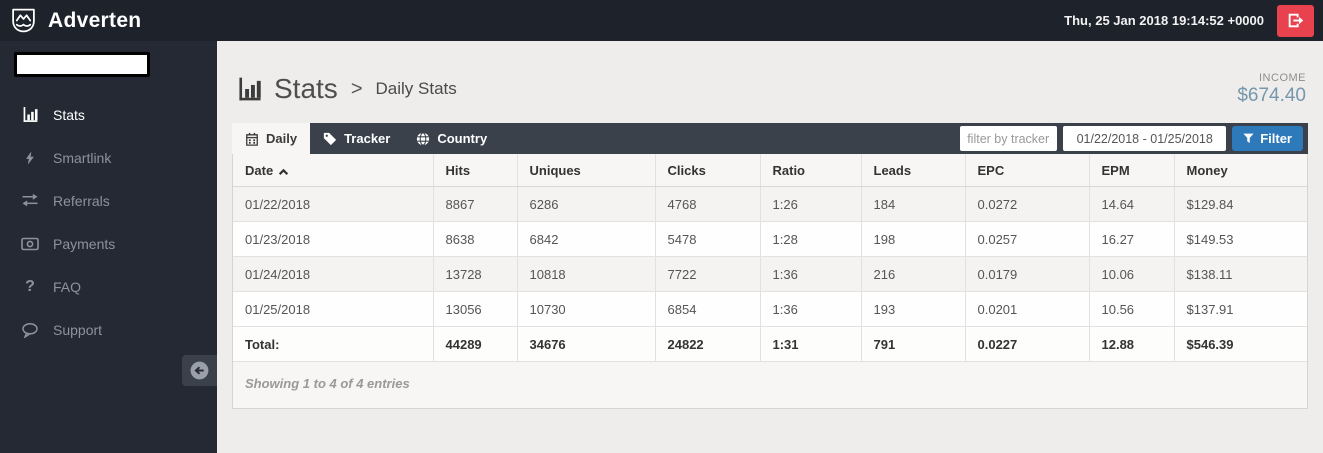 This screenshot has width=1323, height=453. Describe the element at coordinates (661, 20) in the screenshot. I see `topbar: Adverten Thu, 25 Jan 2018 19:14:52 +0000` at that location.